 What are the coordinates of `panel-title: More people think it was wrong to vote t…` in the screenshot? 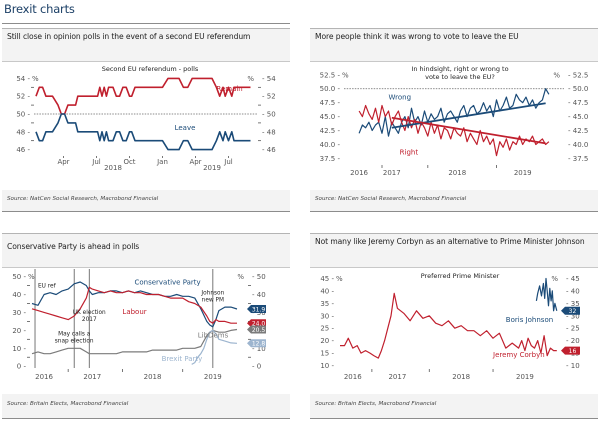 It's located at (417, 36).